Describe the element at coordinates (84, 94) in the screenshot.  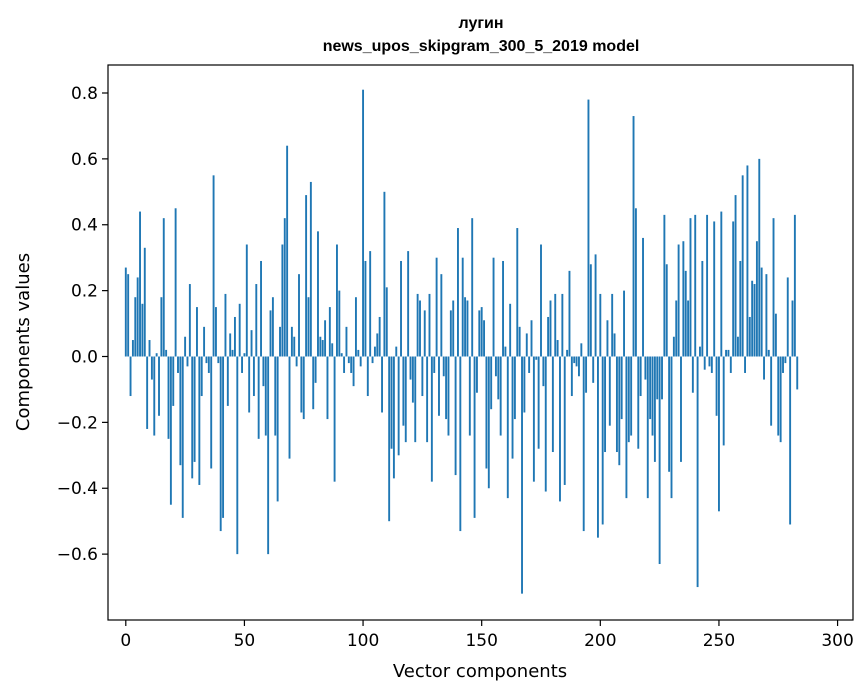
I see `y-tick-label: 0.8` at that location.